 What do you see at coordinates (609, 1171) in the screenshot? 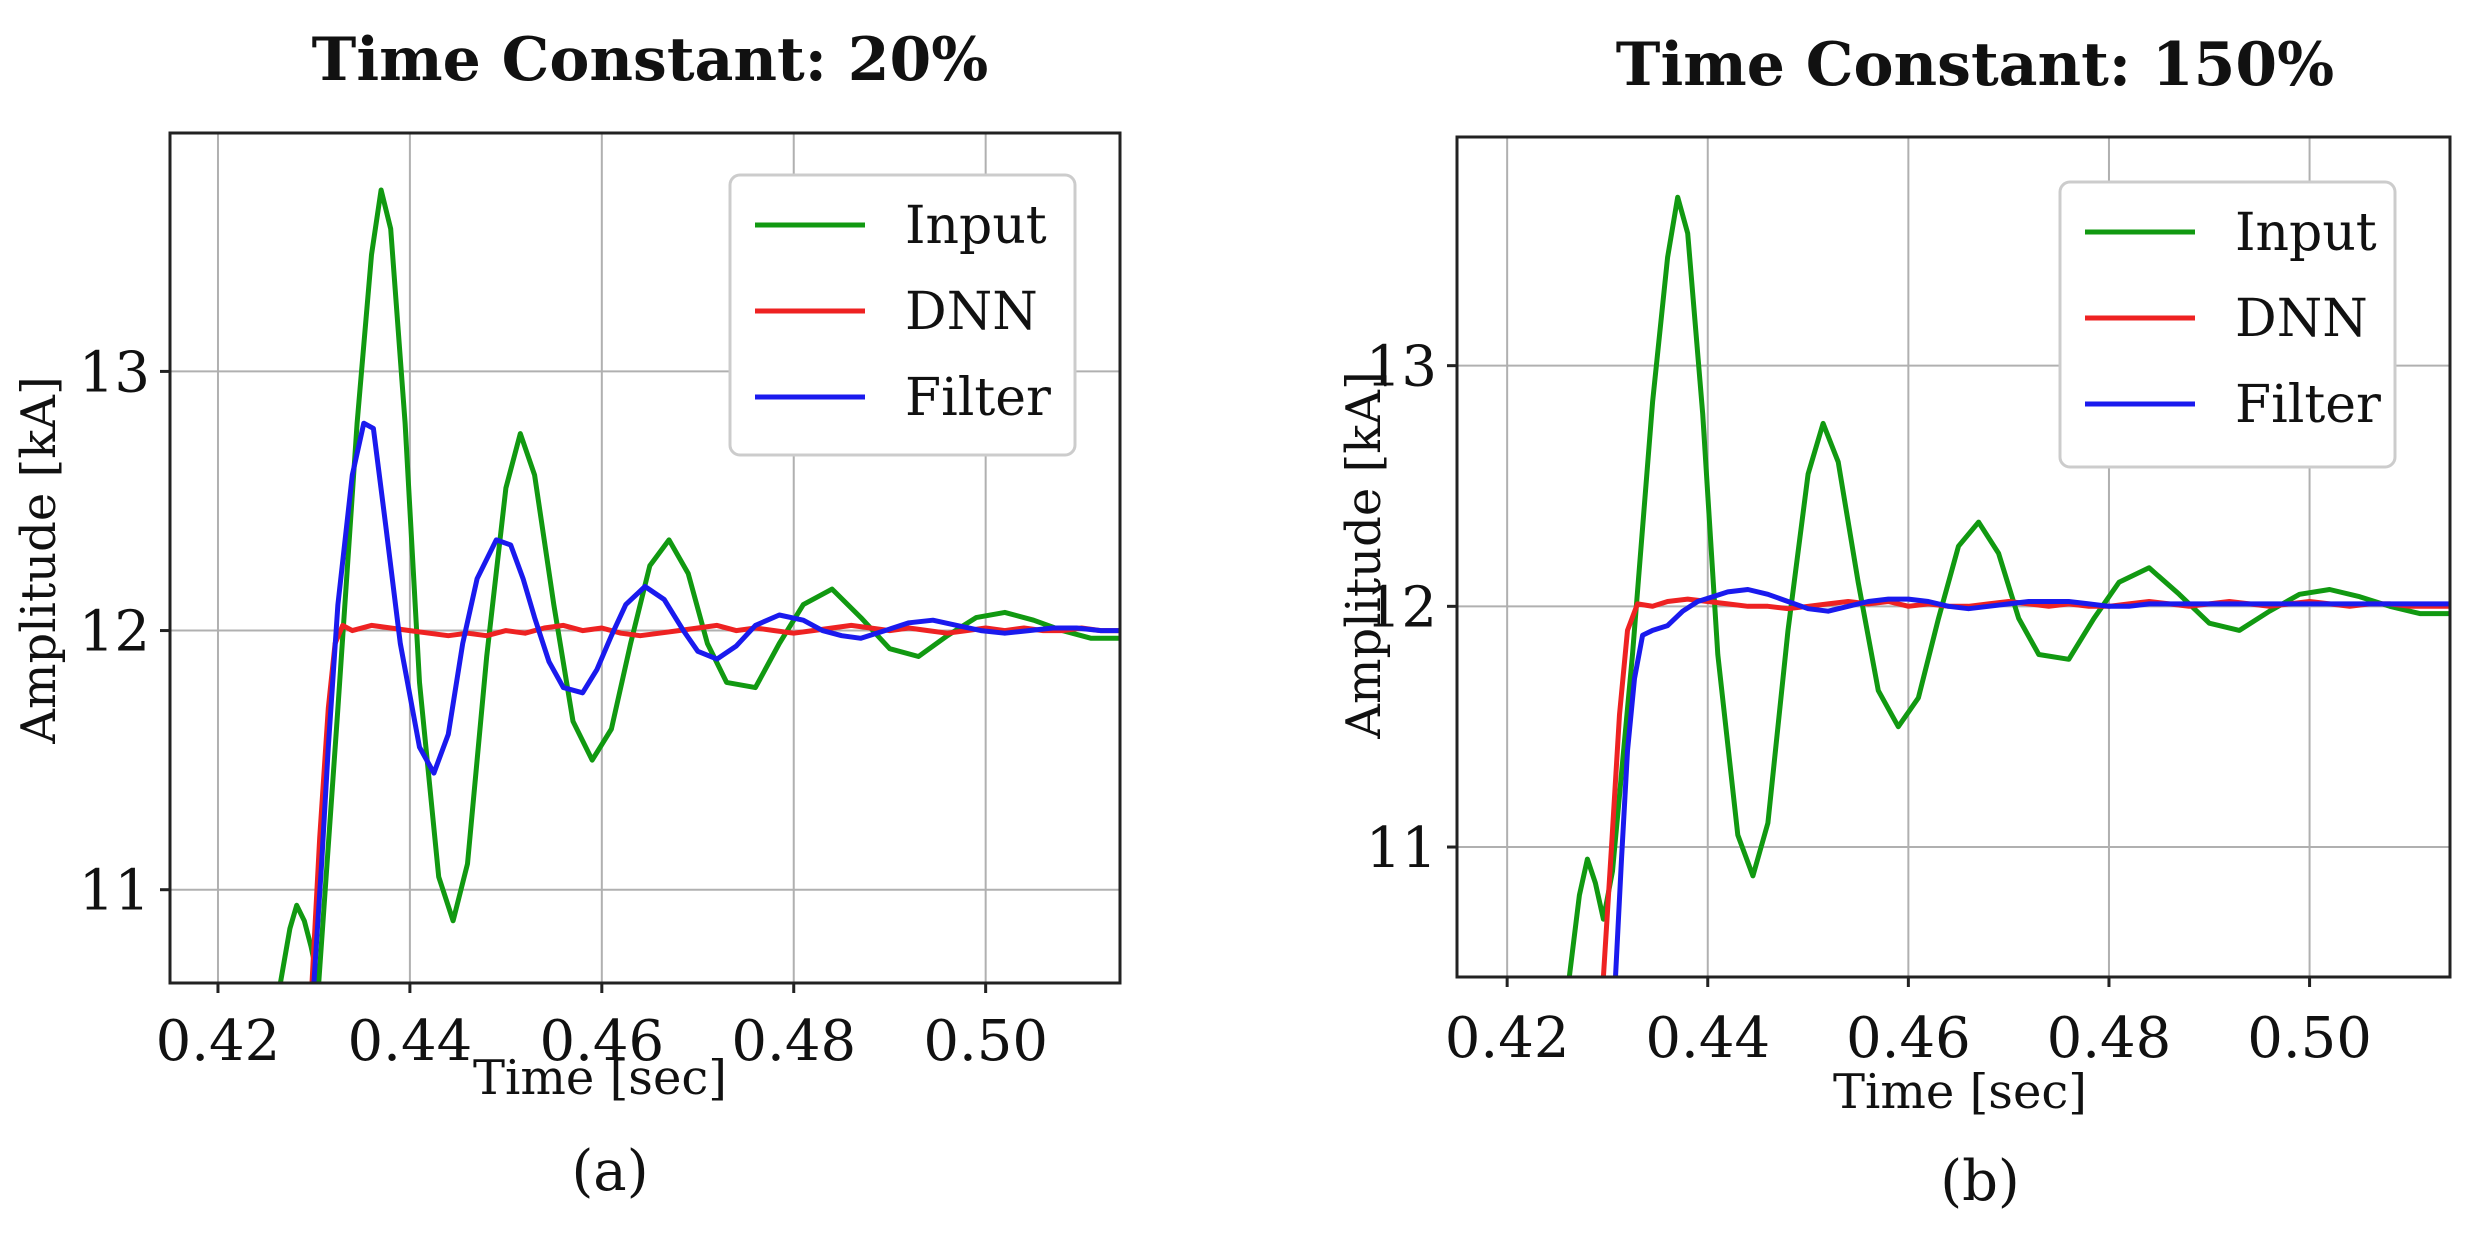
I see `panel-caption: (a)` at bounding box center [609, 1171].